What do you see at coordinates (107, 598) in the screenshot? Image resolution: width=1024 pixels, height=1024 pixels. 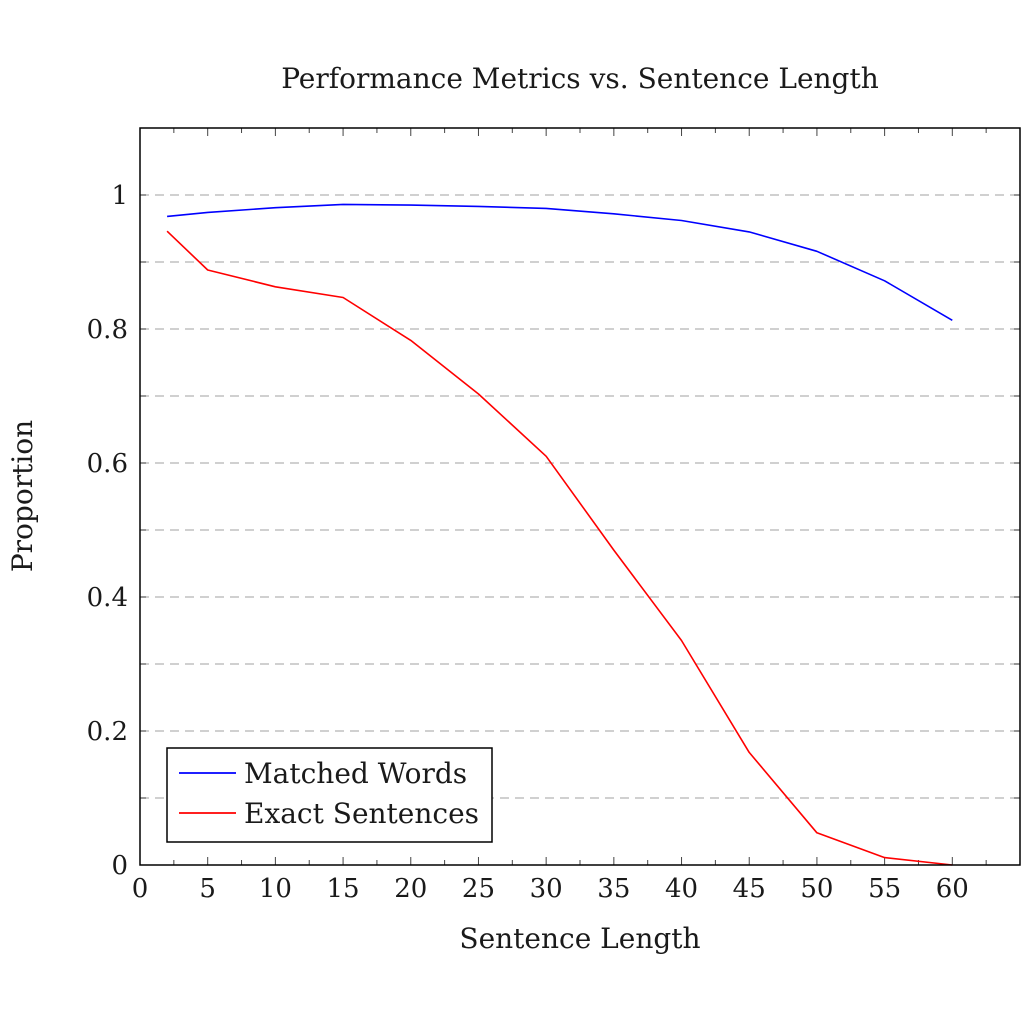 I see `y-tick-label: 0.4` at bounding box center [107, 598].